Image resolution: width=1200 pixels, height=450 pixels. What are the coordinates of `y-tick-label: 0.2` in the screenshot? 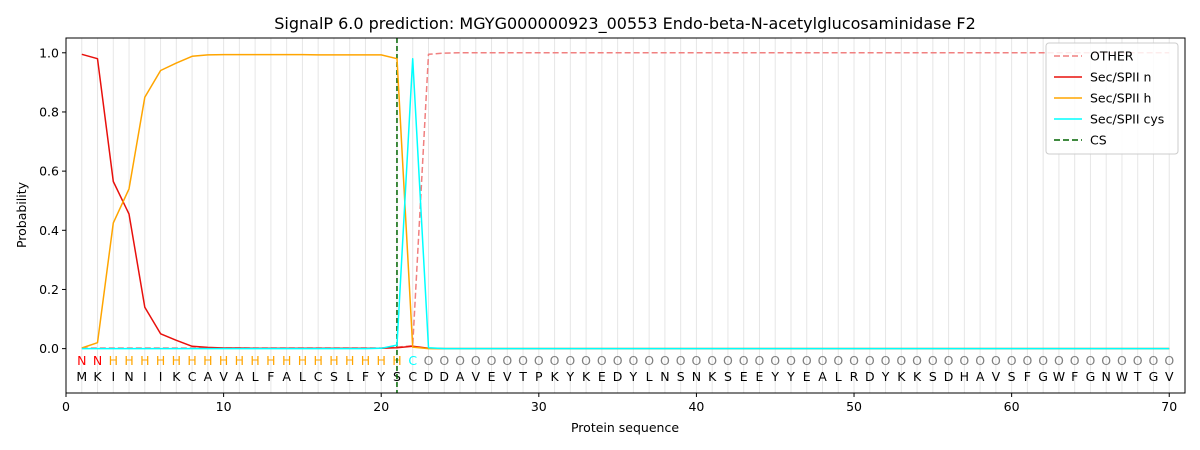 It's located at (49, 289).